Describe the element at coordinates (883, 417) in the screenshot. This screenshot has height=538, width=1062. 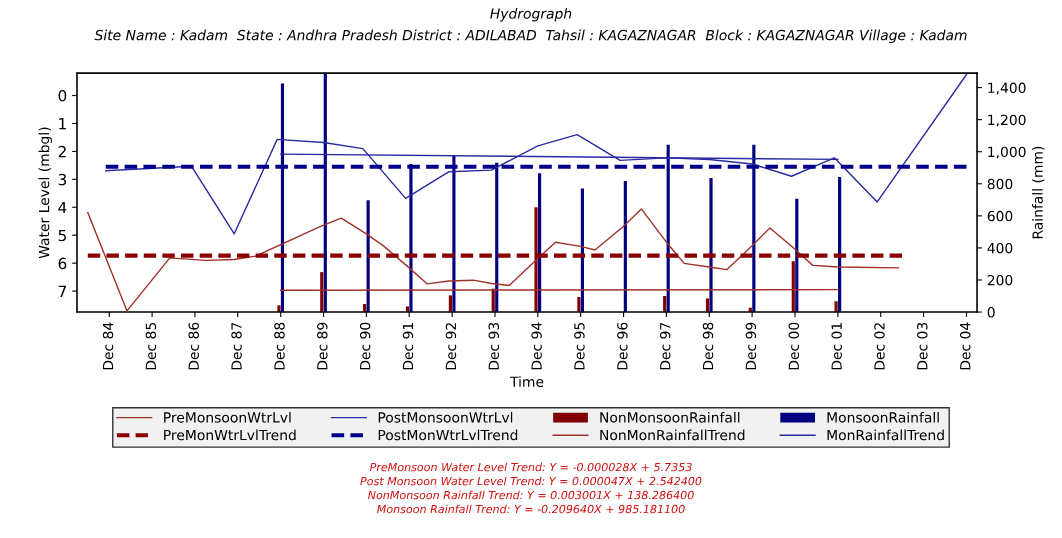
I see `legend-label: MonsoonRainfall` at that location.